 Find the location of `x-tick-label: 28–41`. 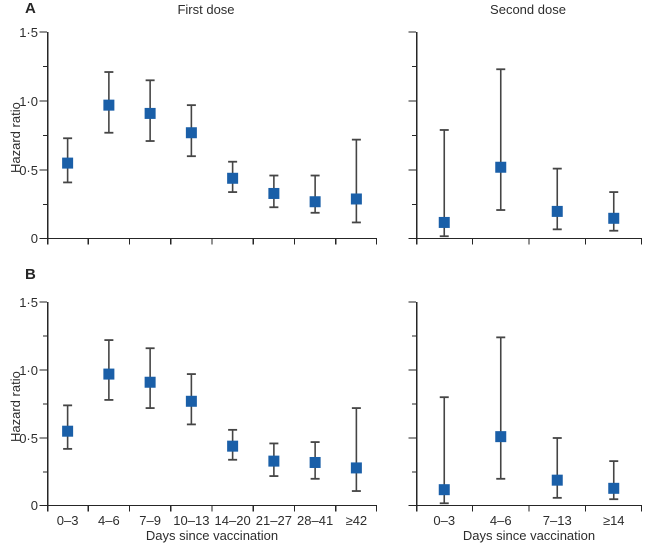

x-tick-label: 28–41 is located at coordinates (315, 520).